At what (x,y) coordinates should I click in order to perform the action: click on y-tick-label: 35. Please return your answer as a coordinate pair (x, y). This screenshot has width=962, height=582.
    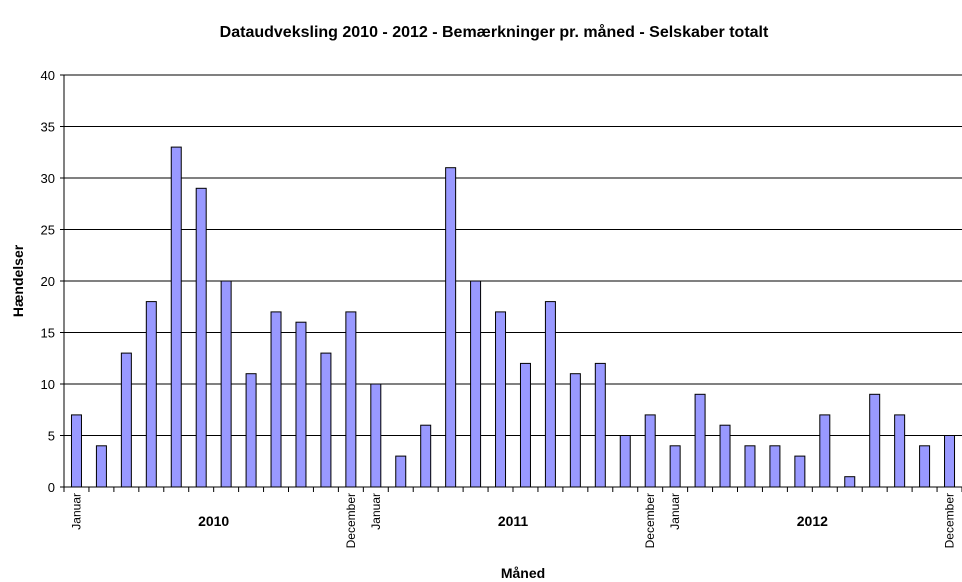
    Looking at the image, I should click on (48, 127).